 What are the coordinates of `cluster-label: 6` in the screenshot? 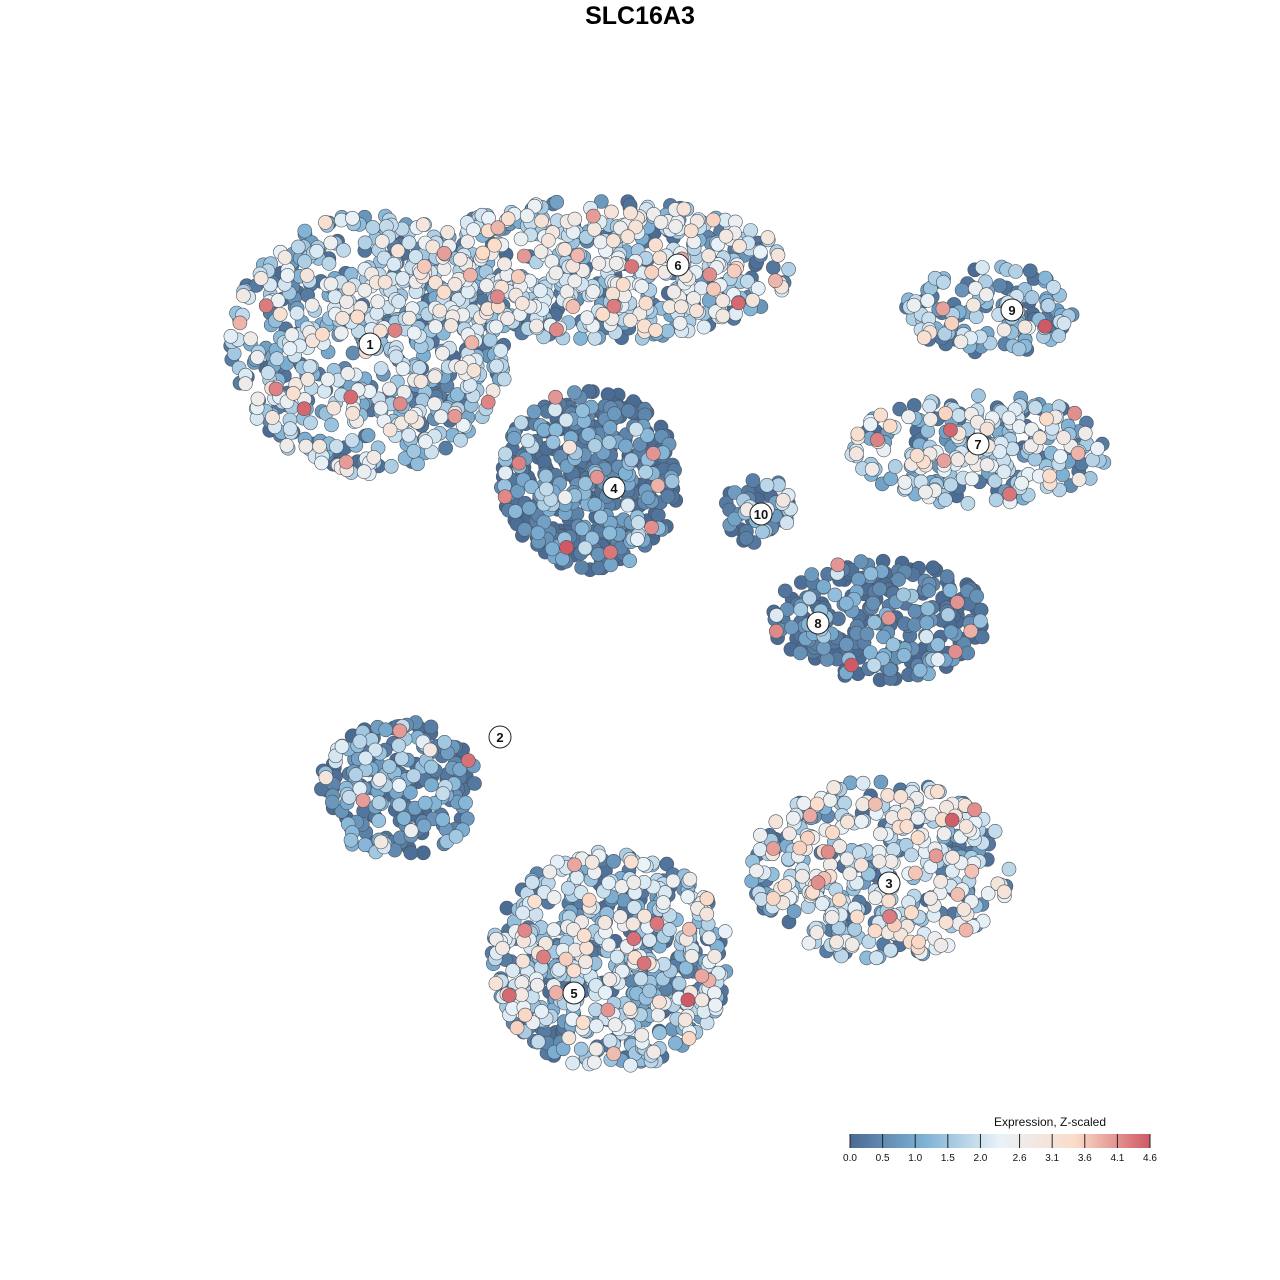 It's located at (677, 265).